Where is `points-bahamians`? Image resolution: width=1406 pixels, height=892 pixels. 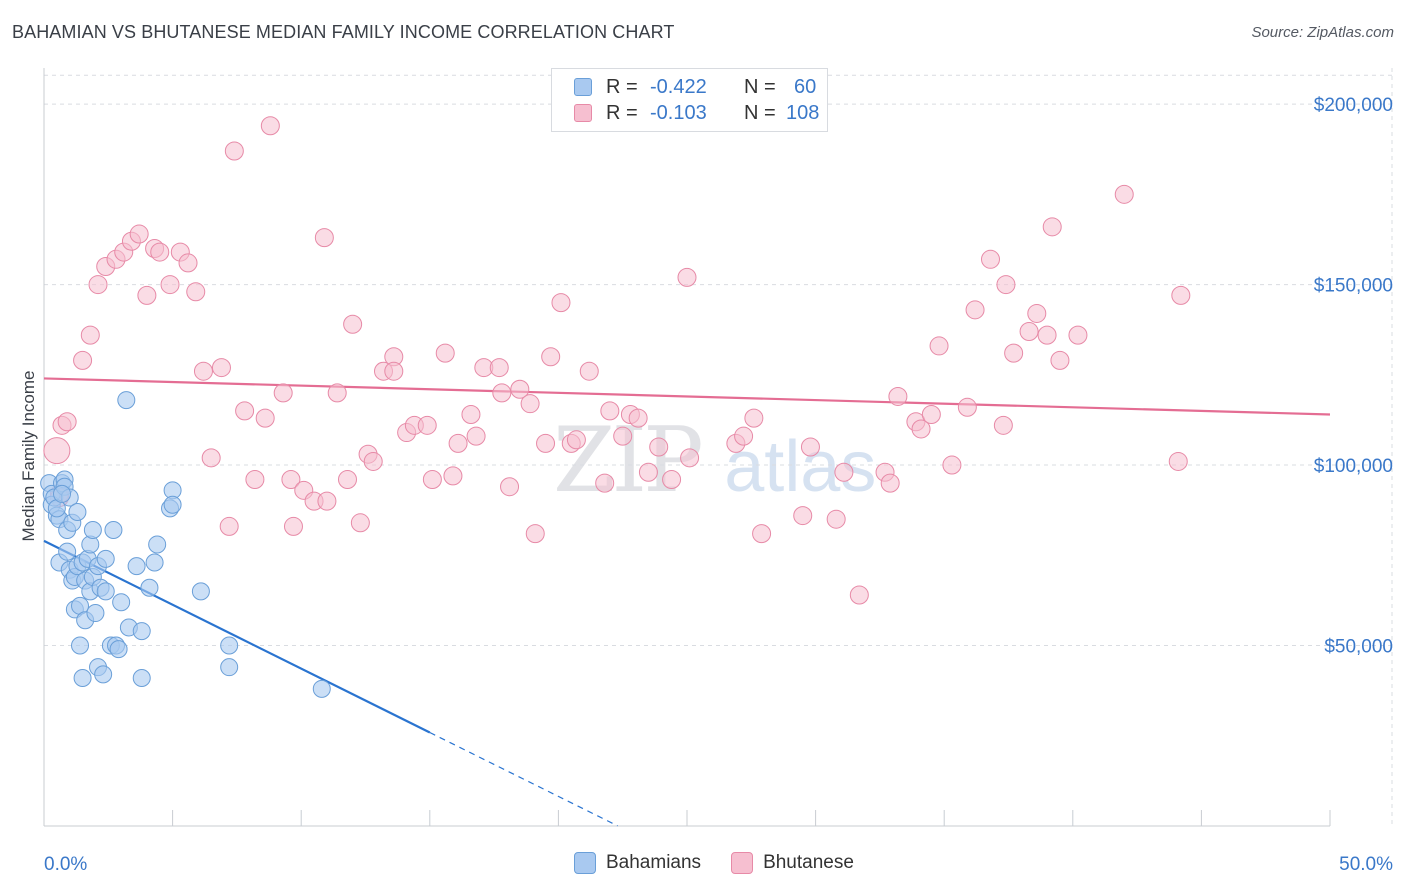
points-bahamians is located at coordinates (185, 544).